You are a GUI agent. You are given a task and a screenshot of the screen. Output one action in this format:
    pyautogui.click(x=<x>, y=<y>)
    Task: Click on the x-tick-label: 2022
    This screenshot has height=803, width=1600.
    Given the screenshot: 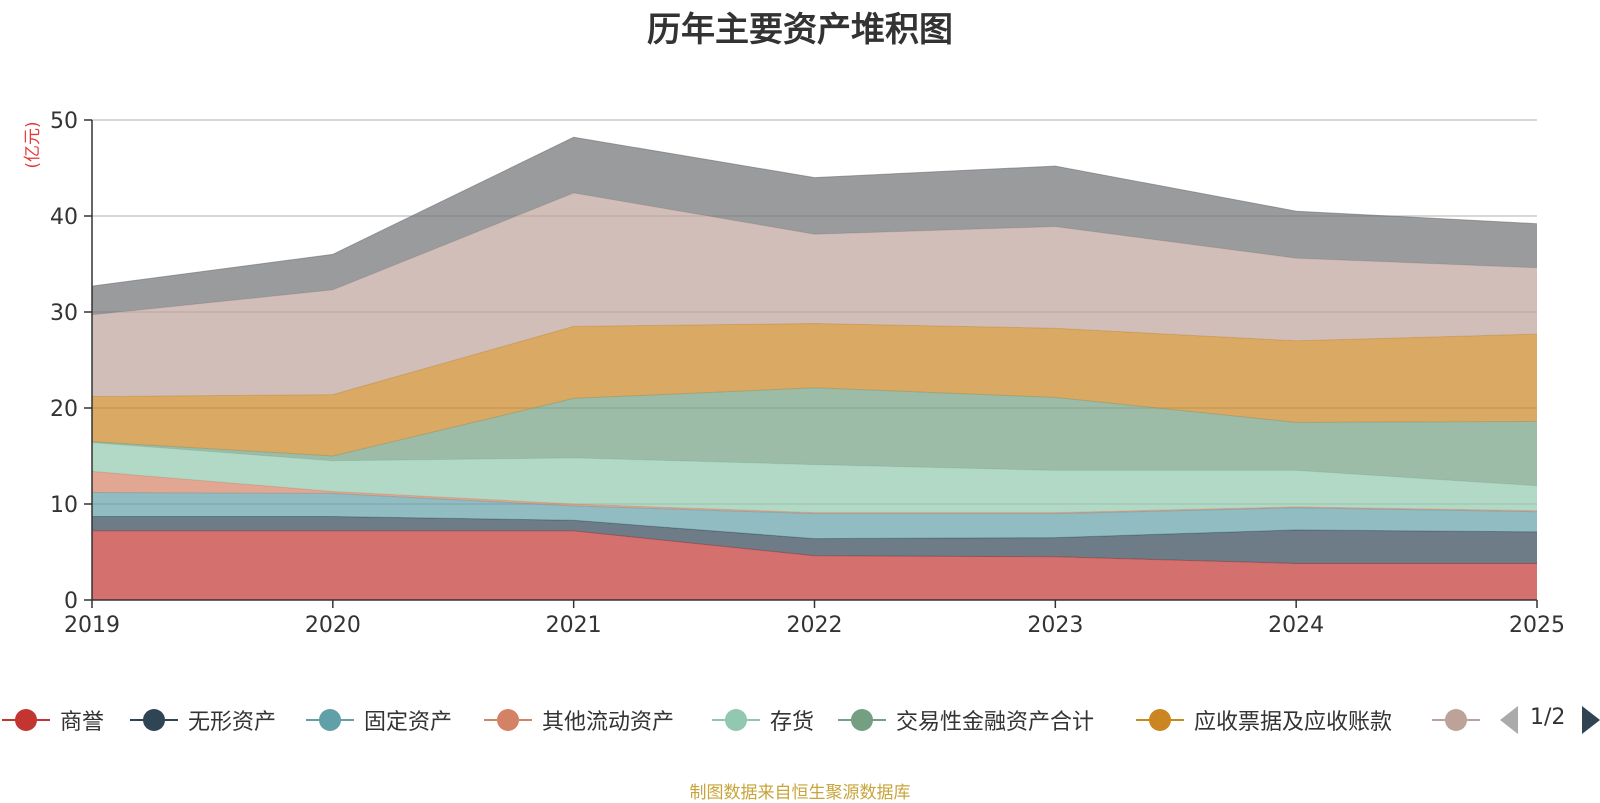 What is the action you would take?
    pyautogui.click(x=815, y=625)
    